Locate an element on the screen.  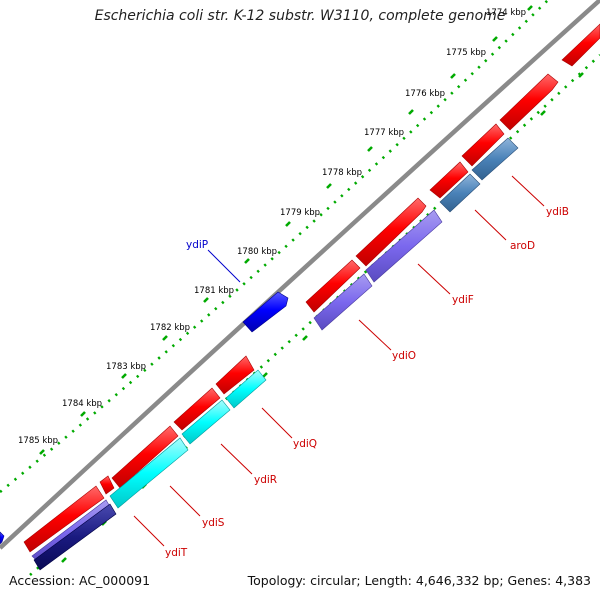
gene-ydiQ is located at coordinates (246, 389).